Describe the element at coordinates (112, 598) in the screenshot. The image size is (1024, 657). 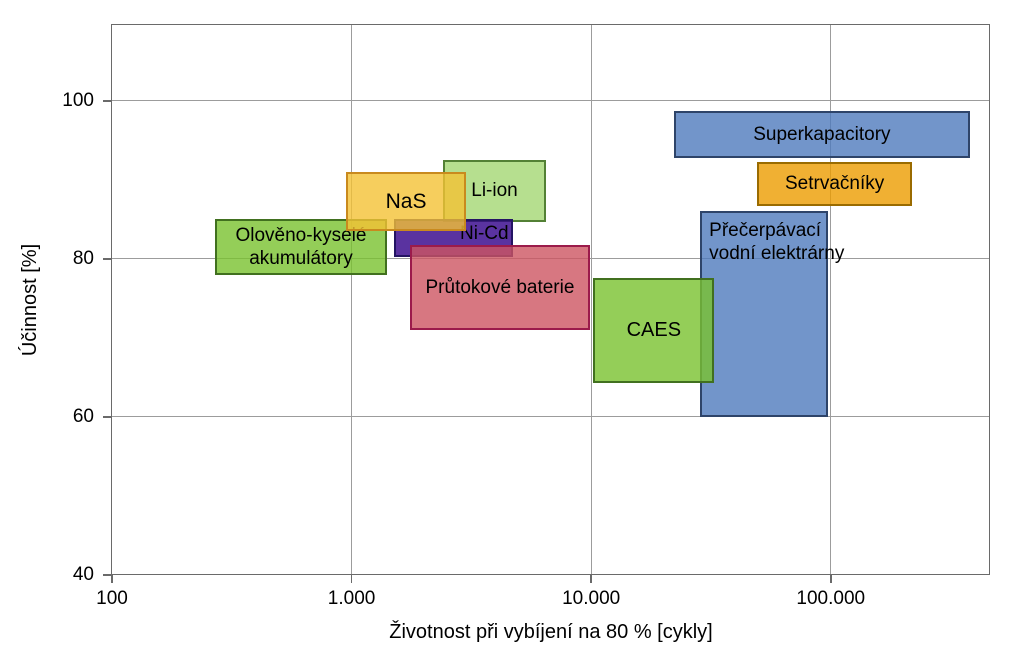
I see `x-tick-label: 100` at that location.